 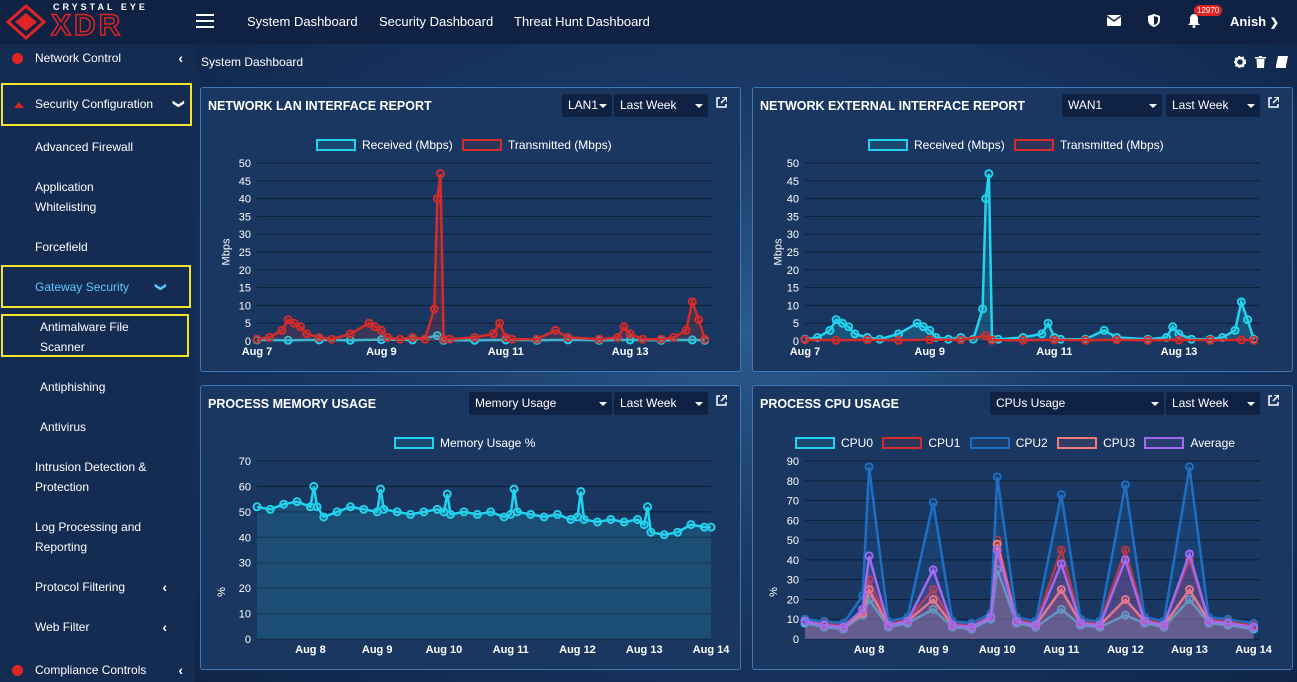 What do you see at coordinates (1240, 62) in the screenshot?
I see `gear-icon` at bounding box center [1240, 62].